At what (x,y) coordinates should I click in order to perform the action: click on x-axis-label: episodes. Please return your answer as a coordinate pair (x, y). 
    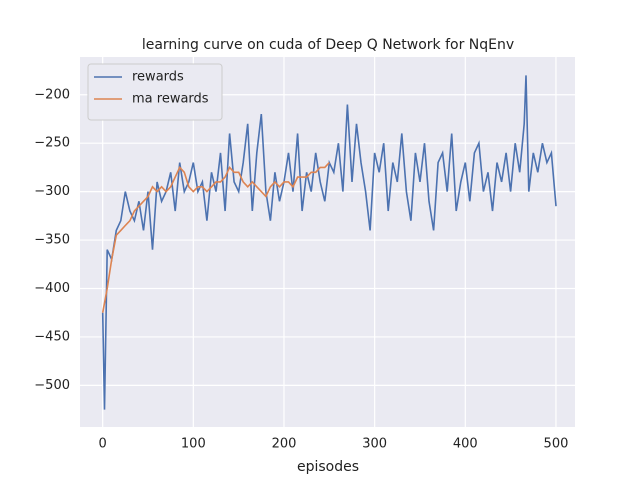
    Looking at the image, I should click on (328, 467).